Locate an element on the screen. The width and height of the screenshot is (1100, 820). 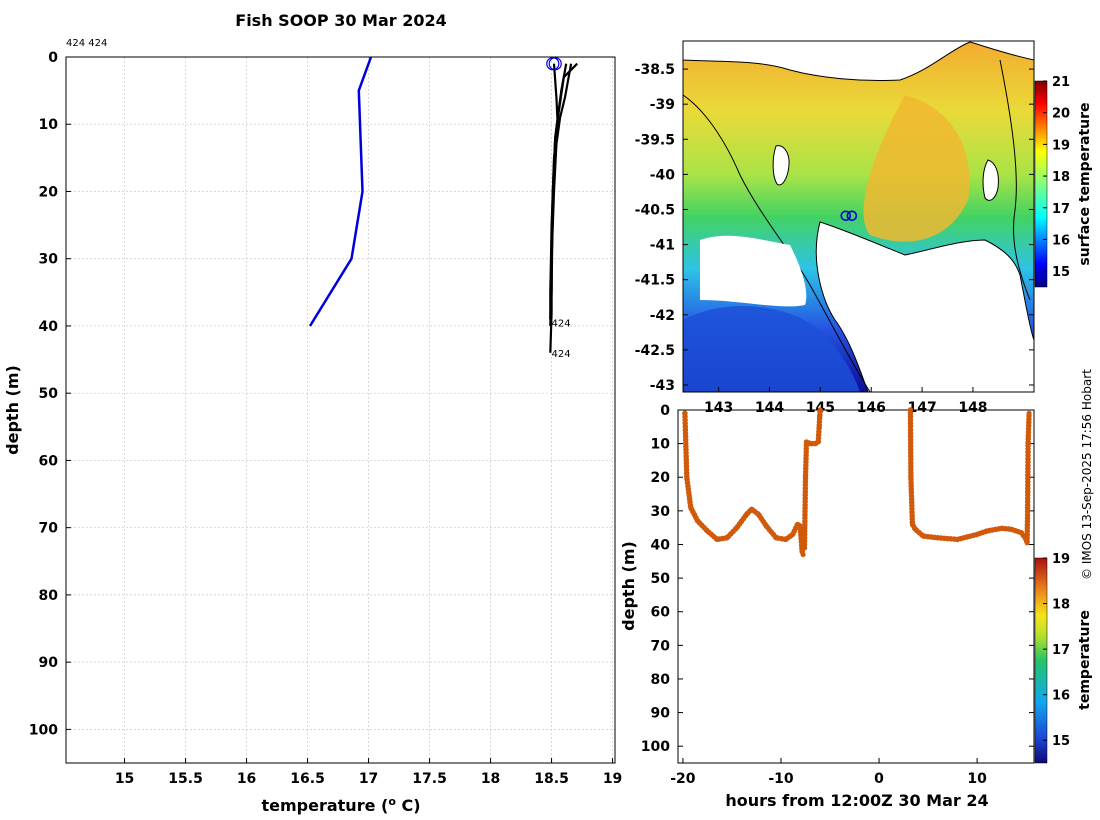
profile-end-label: 424 is located at coordinates (561, 324).